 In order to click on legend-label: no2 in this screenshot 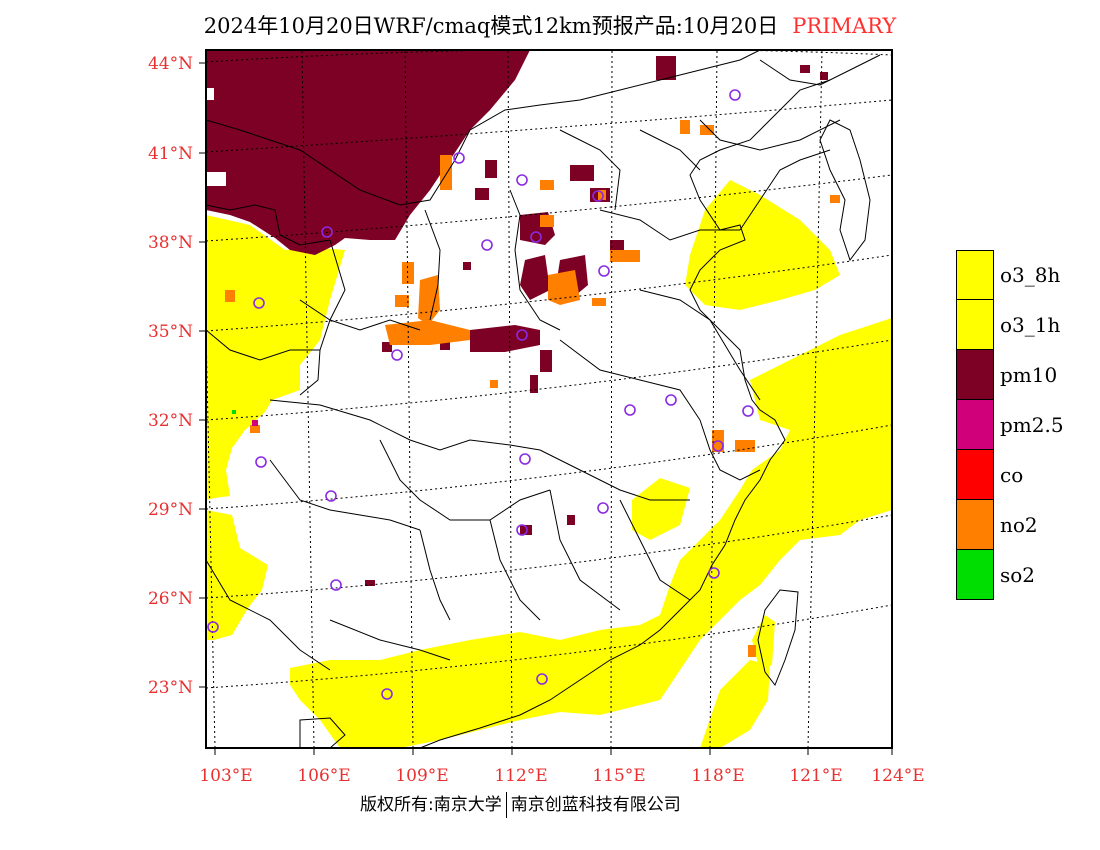, I will do `click(1019, 525)`.